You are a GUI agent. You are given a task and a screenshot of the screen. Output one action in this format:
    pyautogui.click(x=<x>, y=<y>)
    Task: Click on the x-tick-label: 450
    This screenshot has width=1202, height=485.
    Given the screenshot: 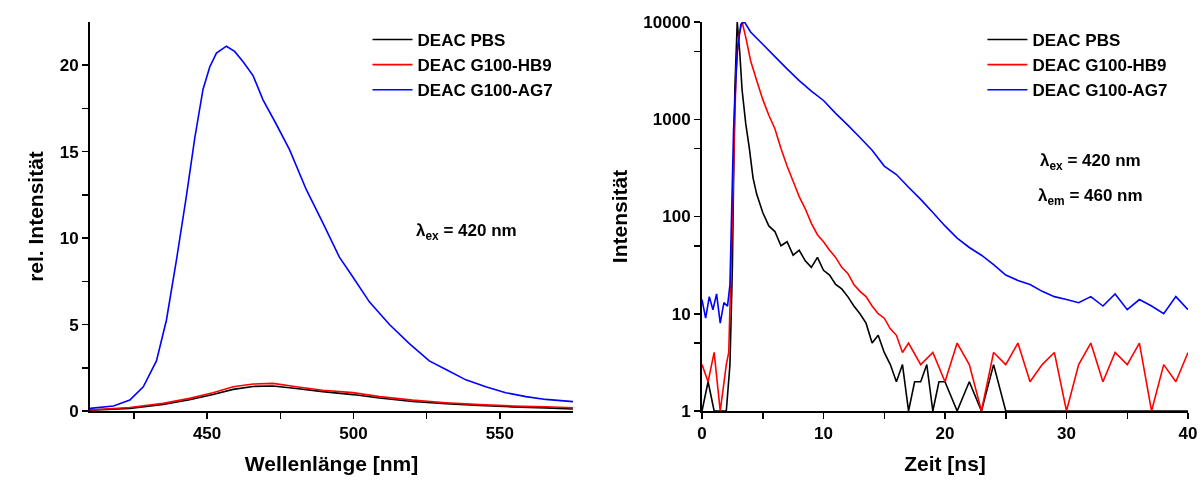 What is the action you would take?
    pyautogui.click(x=207, y=434)
    